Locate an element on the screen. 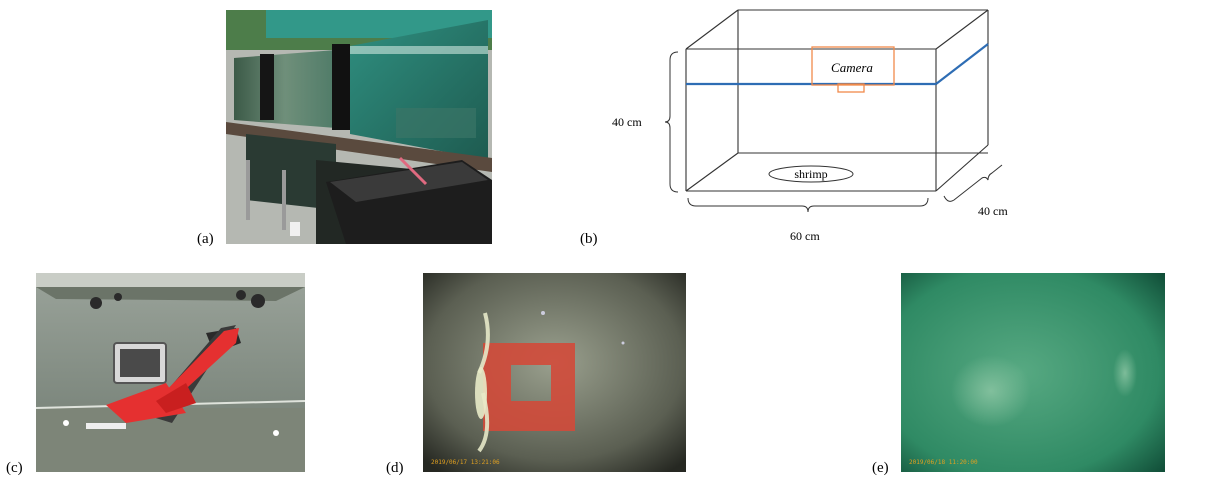 This screenshot has height=477, width=1205. camera-label: Camera is located at coordinates (852, 67).